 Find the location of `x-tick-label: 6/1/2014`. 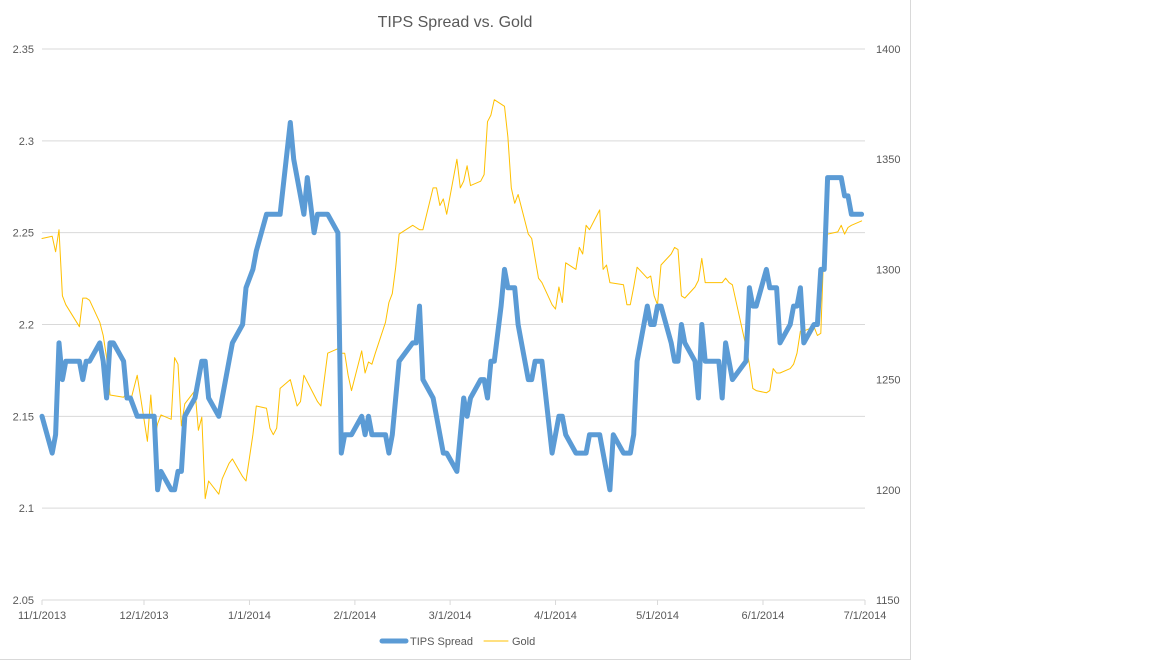

x-tick-label: 6/1/2014 is located at coordinates (763, 616).